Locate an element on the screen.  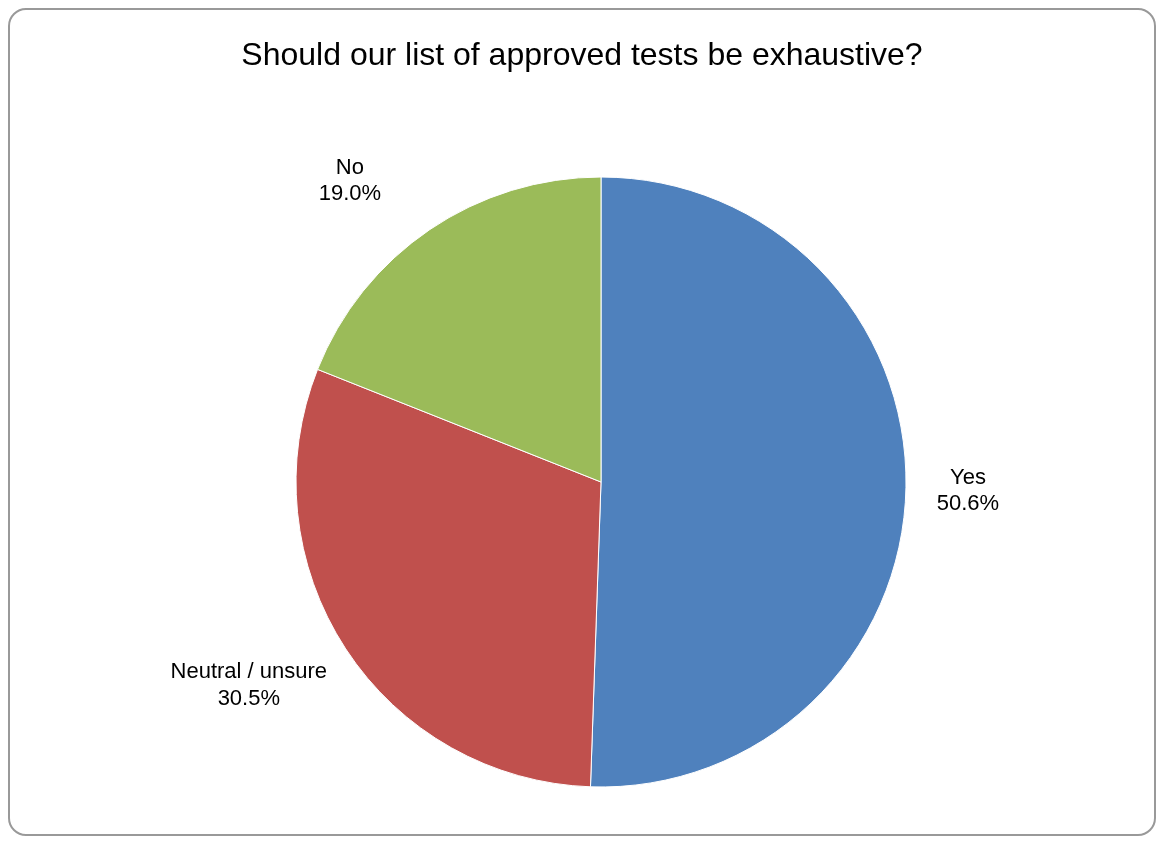
data-label: 19.0% is located at coordinates (350, 193).